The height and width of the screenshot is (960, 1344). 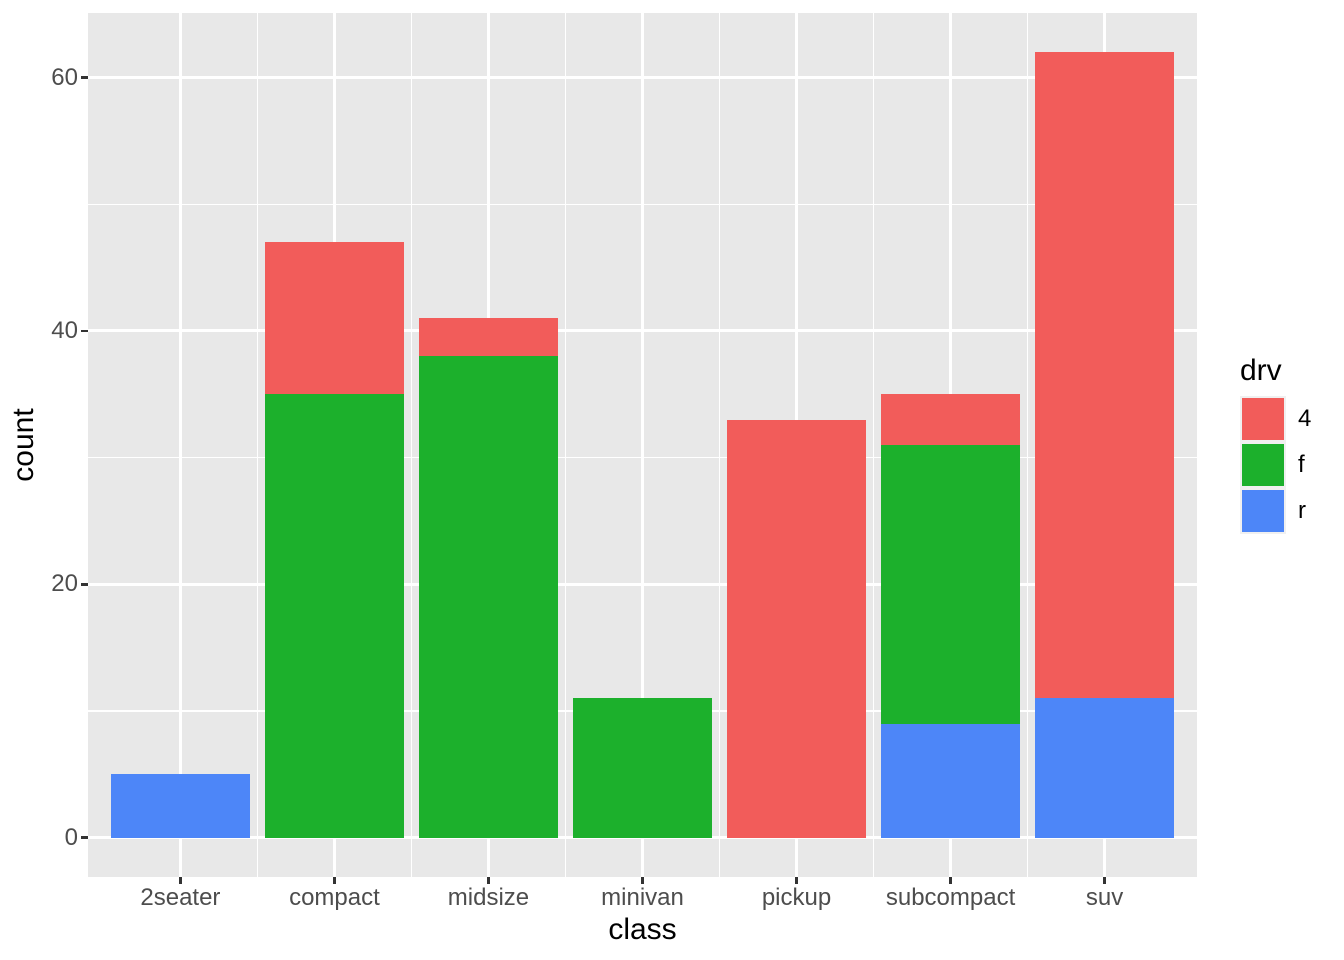 I want to click on bar-subcompact-r, so click(x=950, y=780).